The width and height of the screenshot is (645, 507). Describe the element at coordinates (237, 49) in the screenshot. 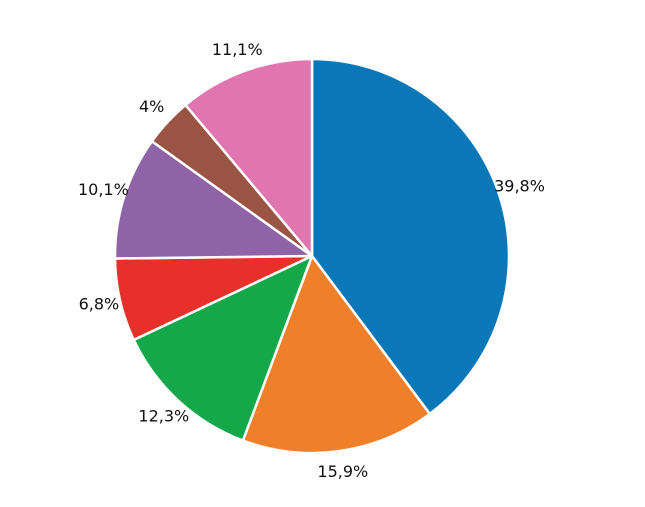

I see `slice-label: 11,1%` at that location.